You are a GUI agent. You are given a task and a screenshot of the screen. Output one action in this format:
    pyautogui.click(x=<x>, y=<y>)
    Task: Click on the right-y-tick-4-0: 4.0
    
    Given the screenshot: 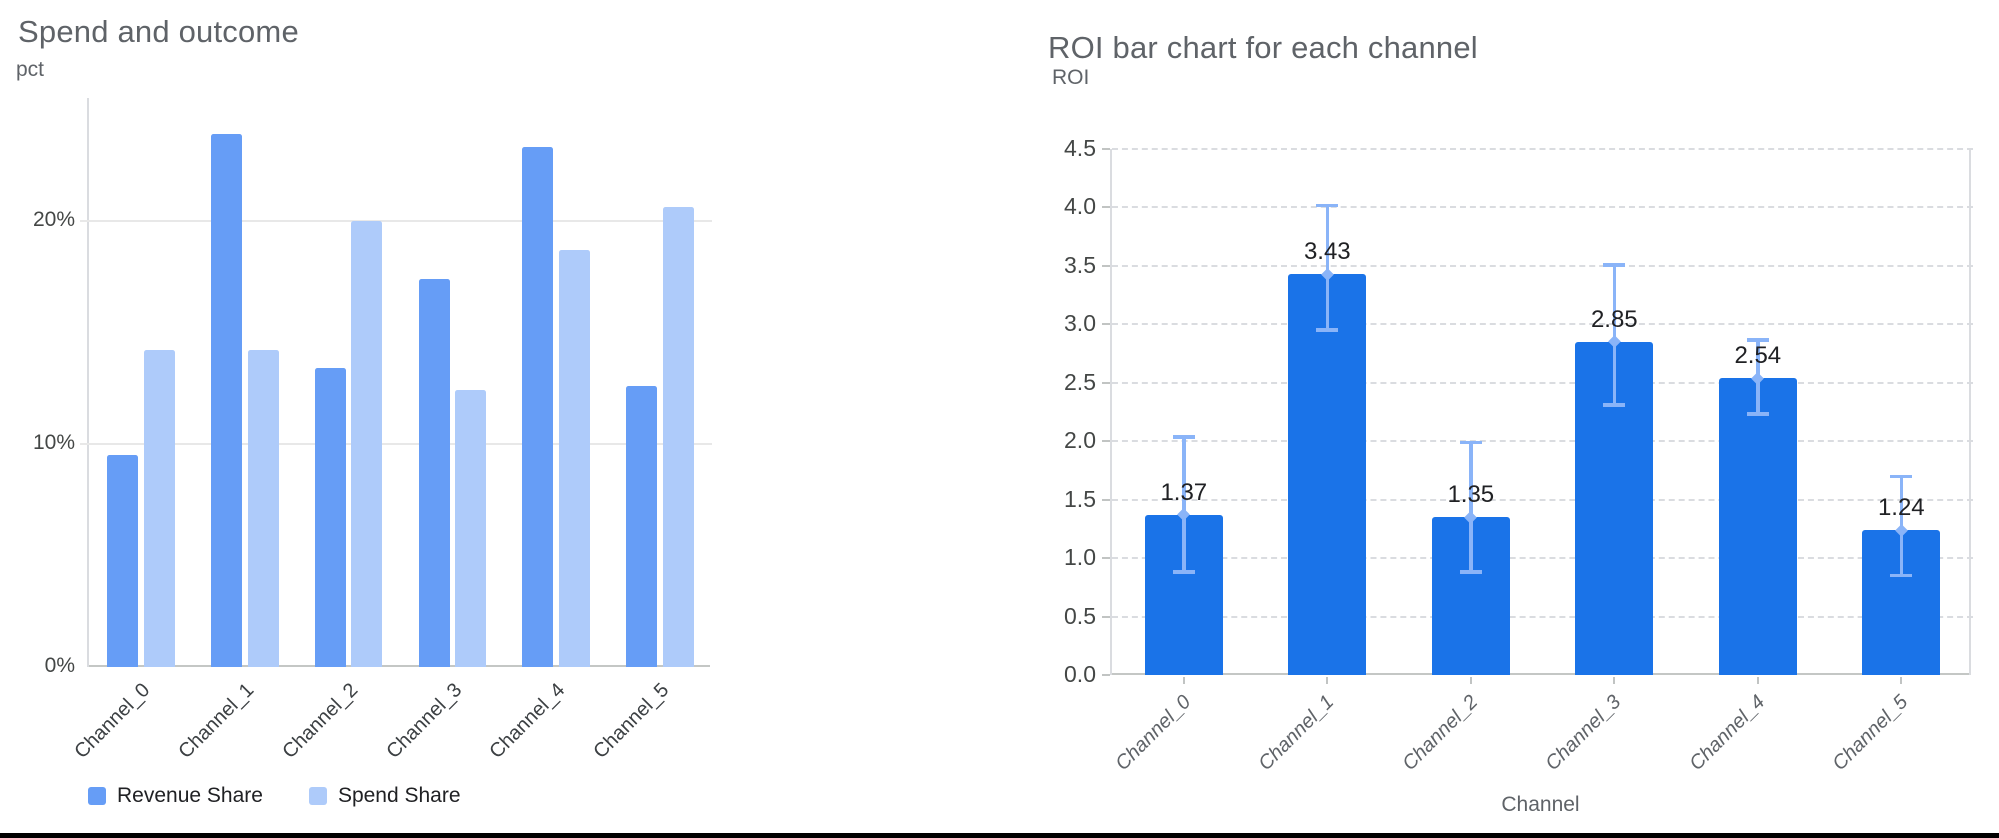 What is the action you would take?
    pyautogui.click(x=1080, y=206)
    